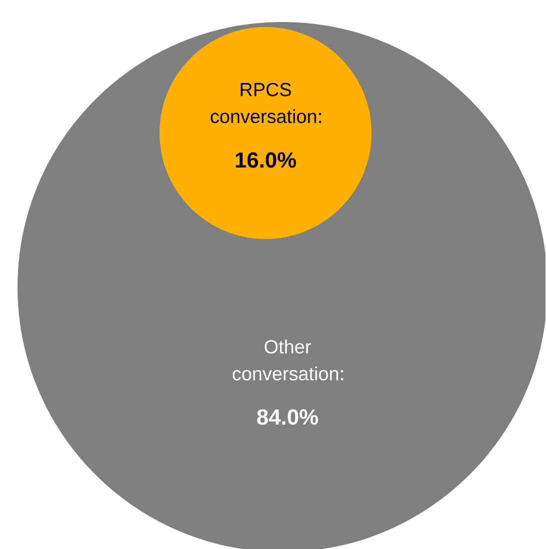  I want to click on category-label: Other conversation, so click(285, 360).